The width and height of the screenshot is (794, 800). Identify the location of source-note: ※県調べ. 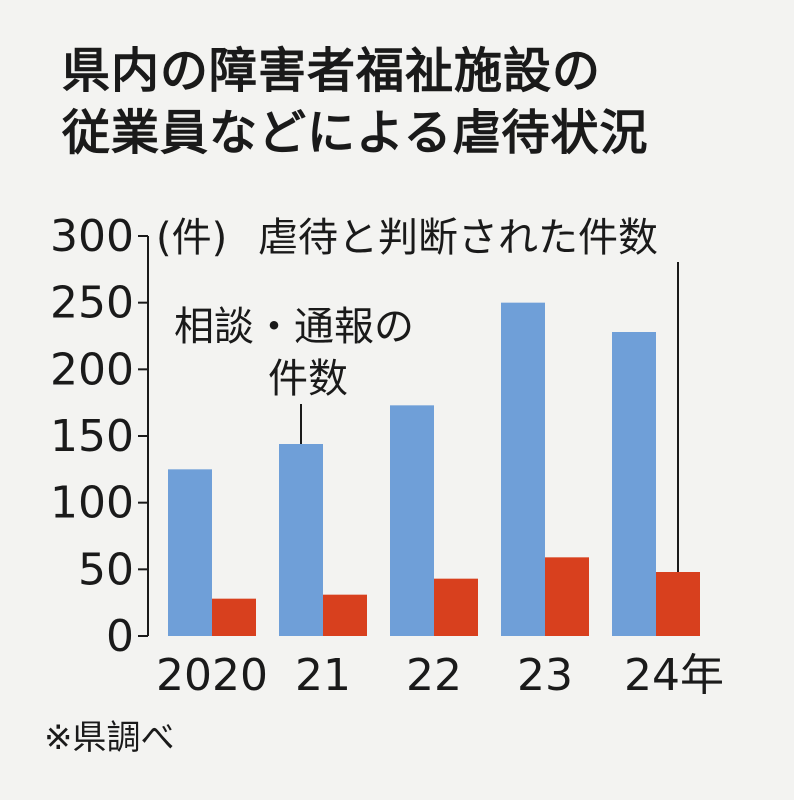
(109, 738).